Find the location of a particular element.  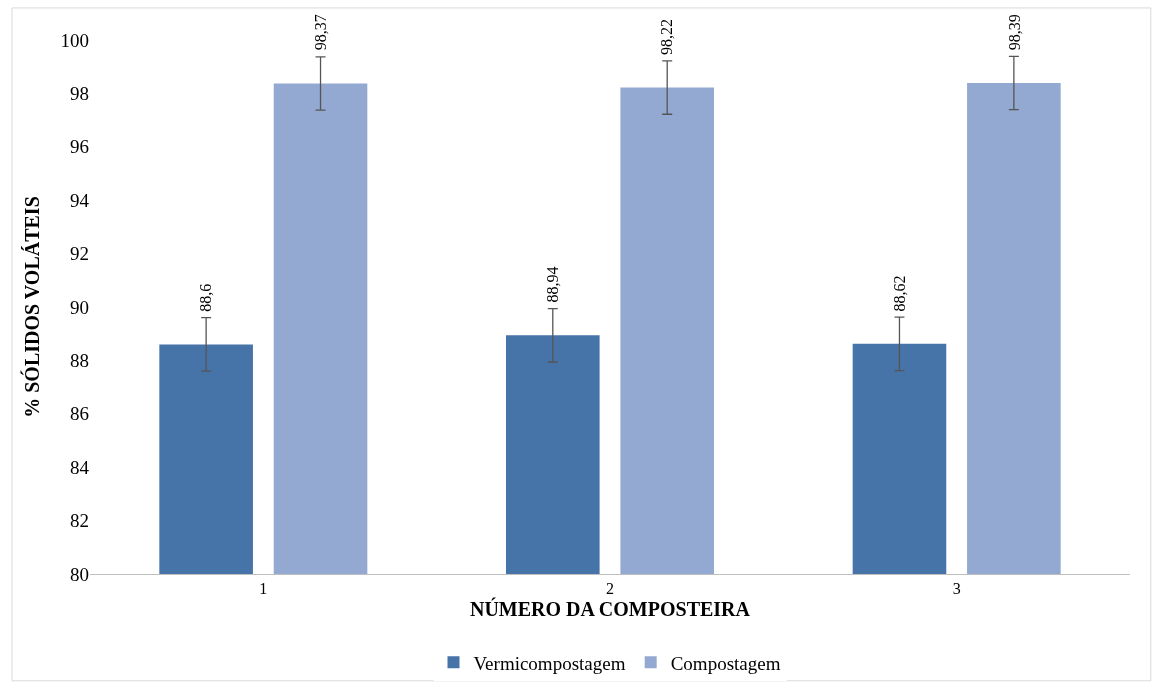

legend-label: Compostagem is located at coordinates (725, 663).